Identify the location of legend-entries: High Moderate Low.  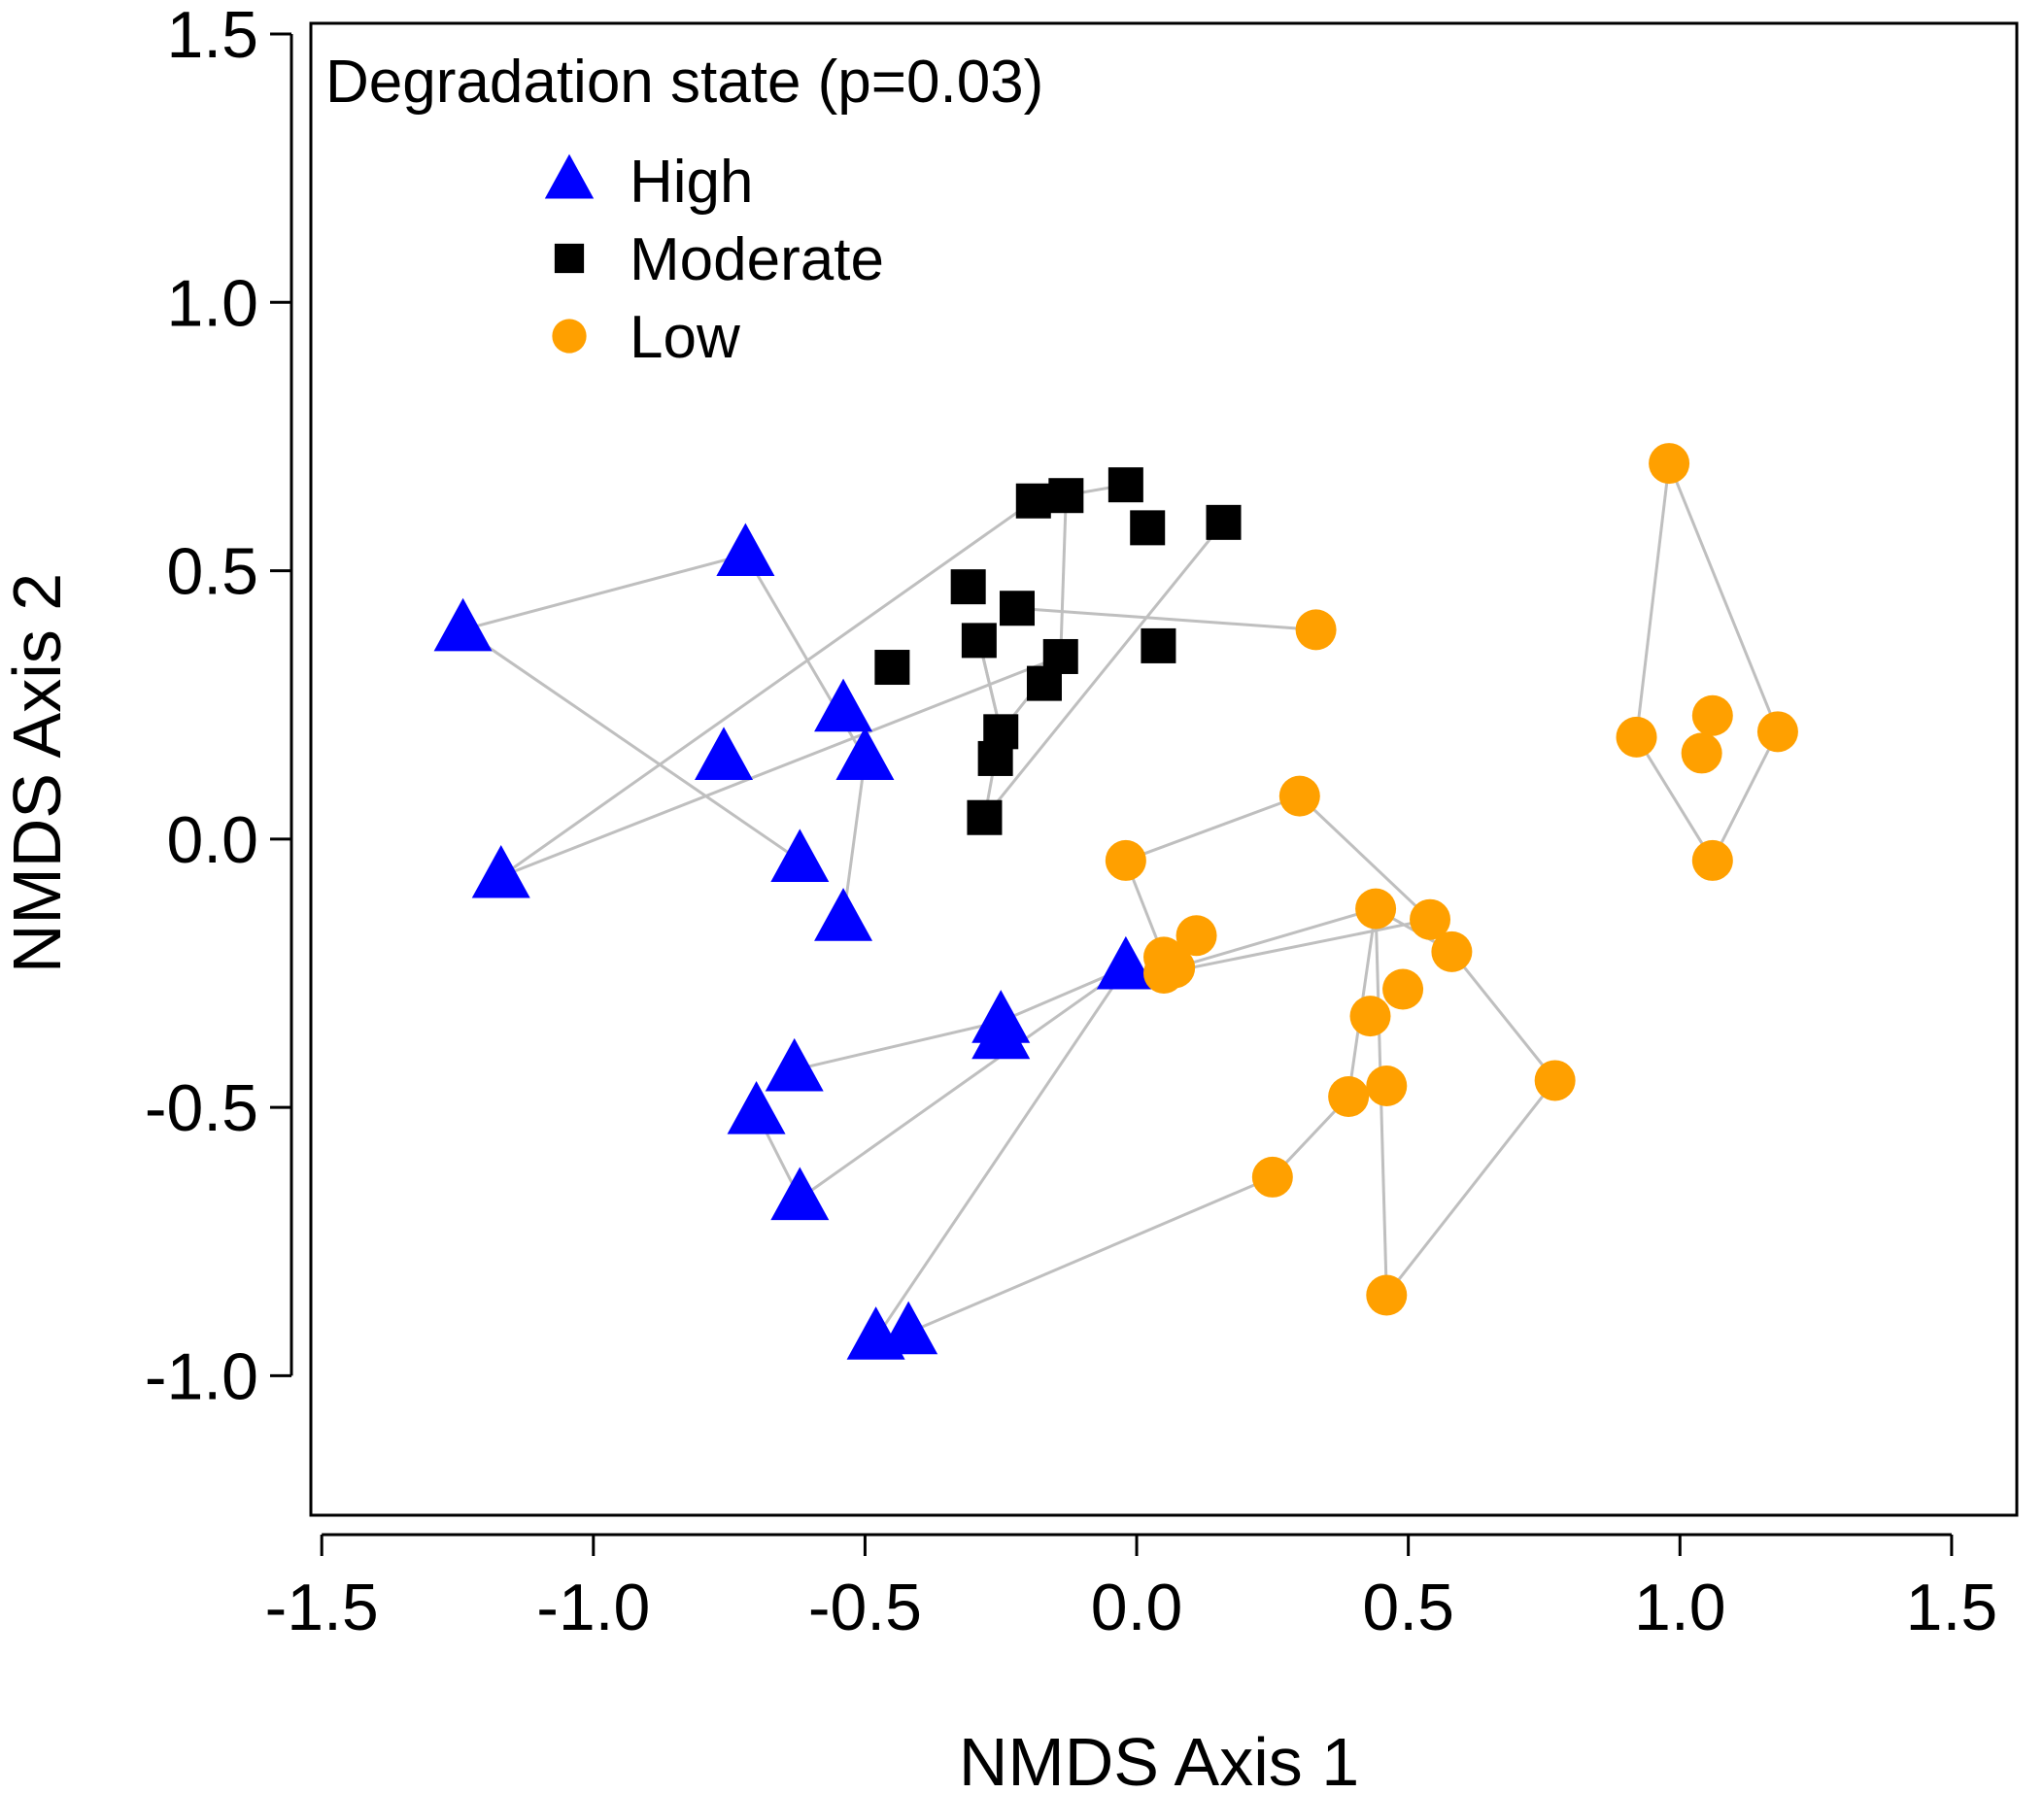
(714, 260).